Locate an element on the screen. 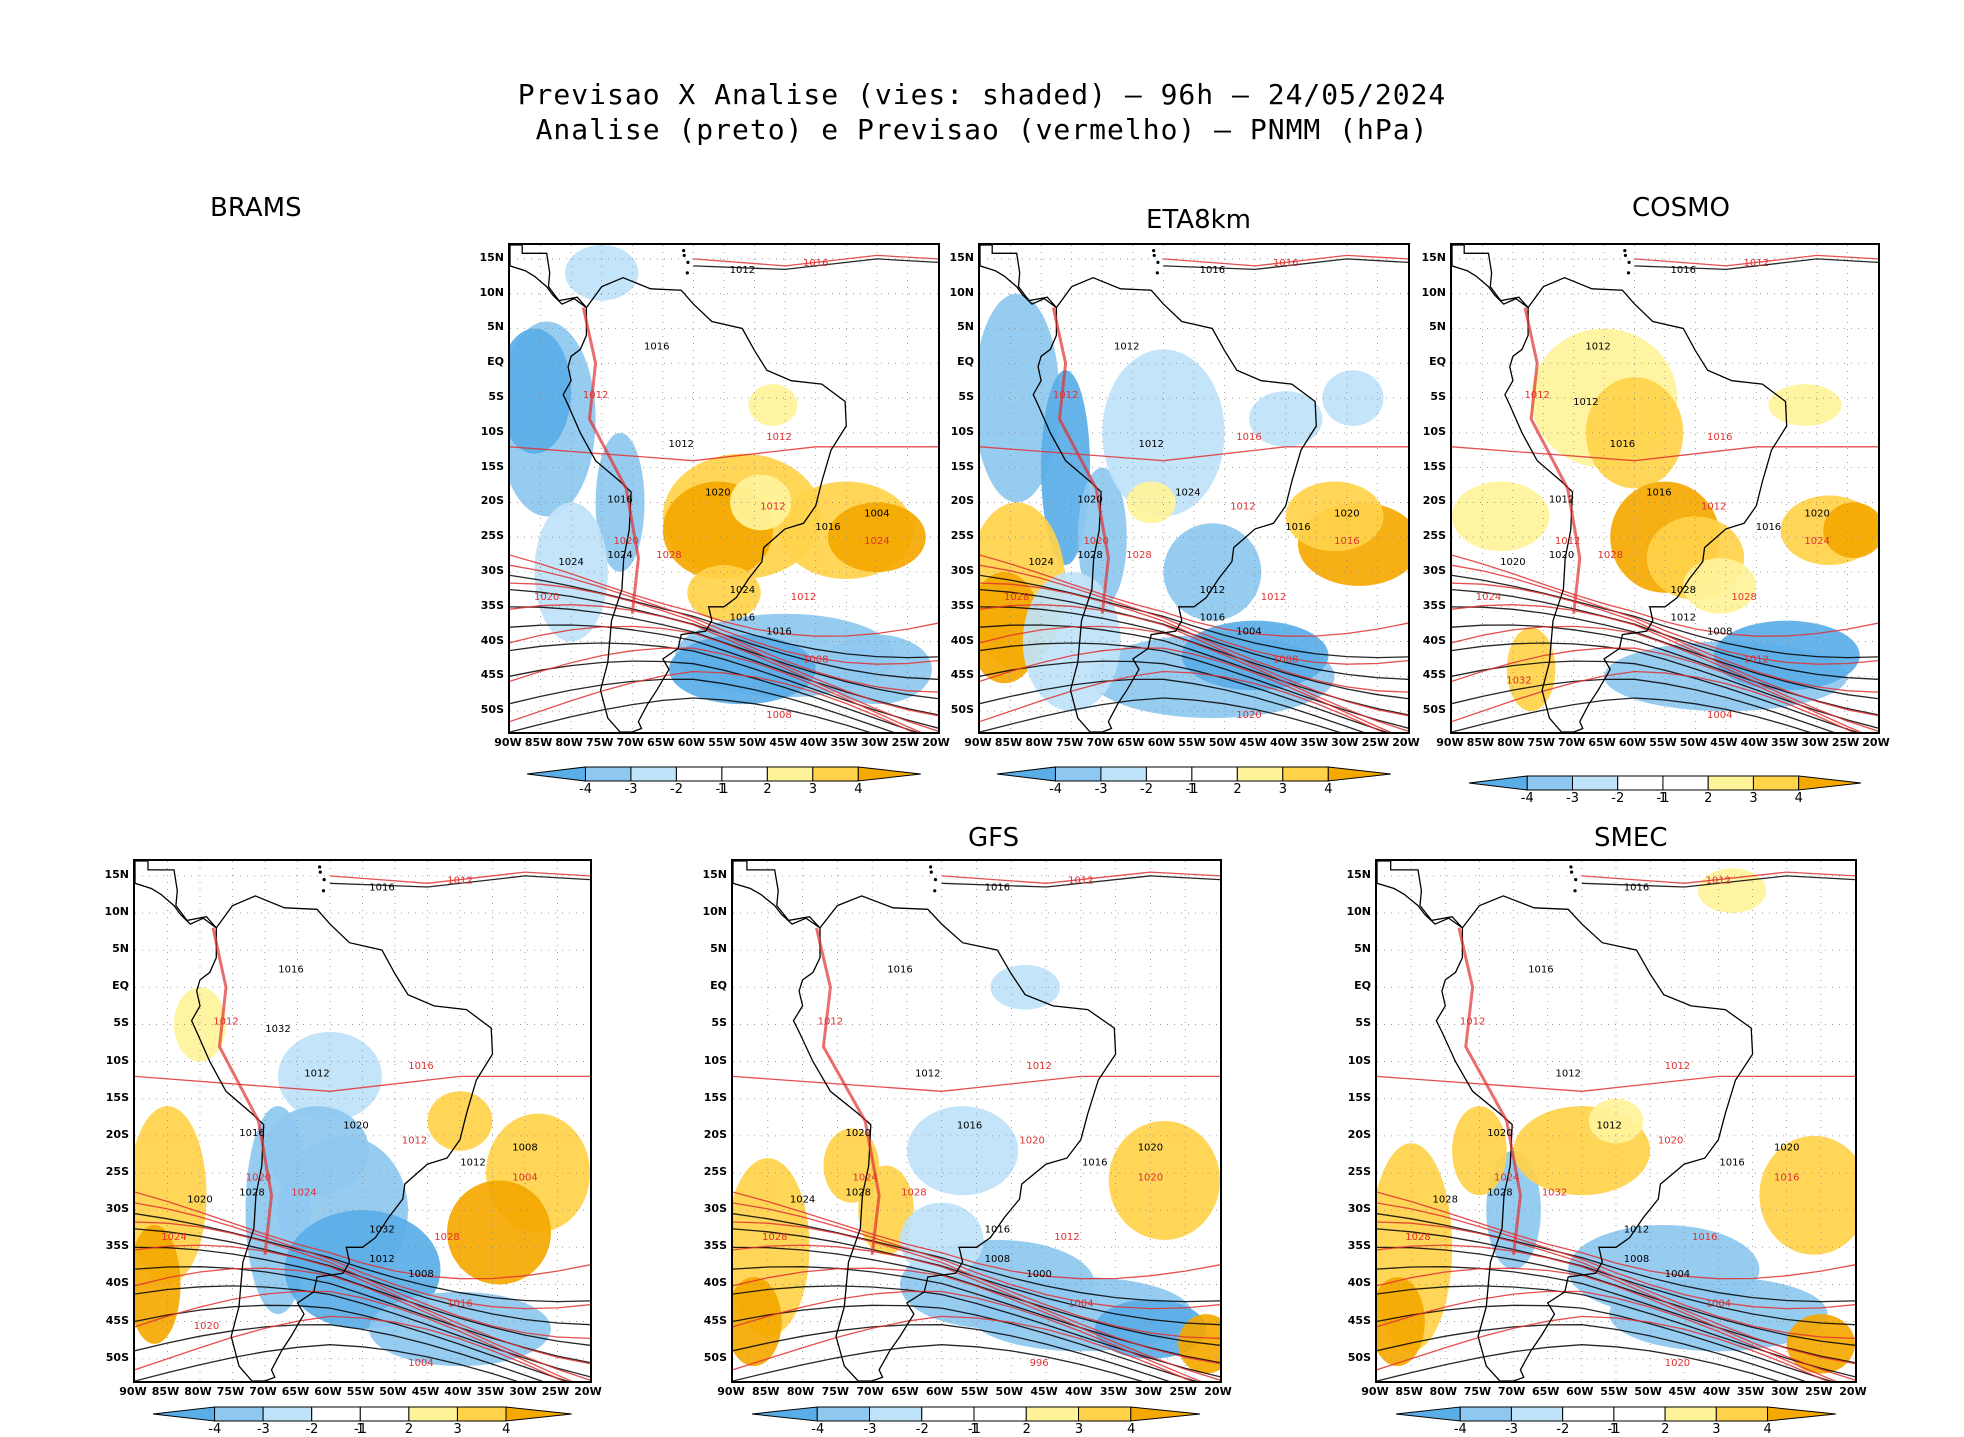  lat-label: 45S is located at coordinates (1359, 1320).